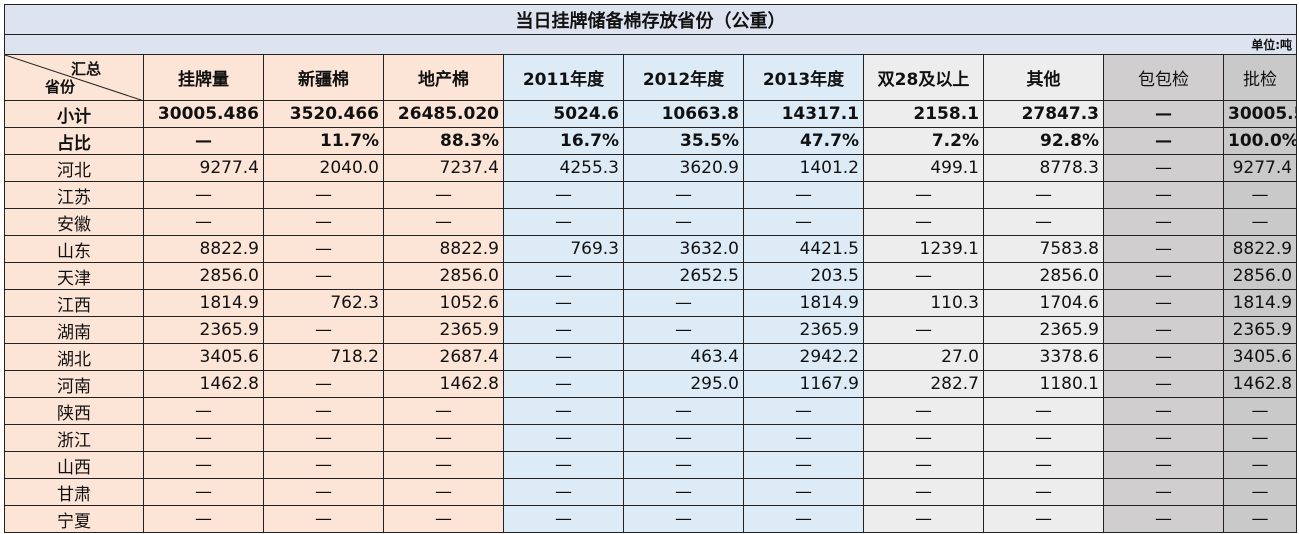 This screenshot has height=534, width=1299. What do you see at coordinates (1043, 141) in the screenshot?
I see `cell: 92.8%` at bounding box center [1043, 141].